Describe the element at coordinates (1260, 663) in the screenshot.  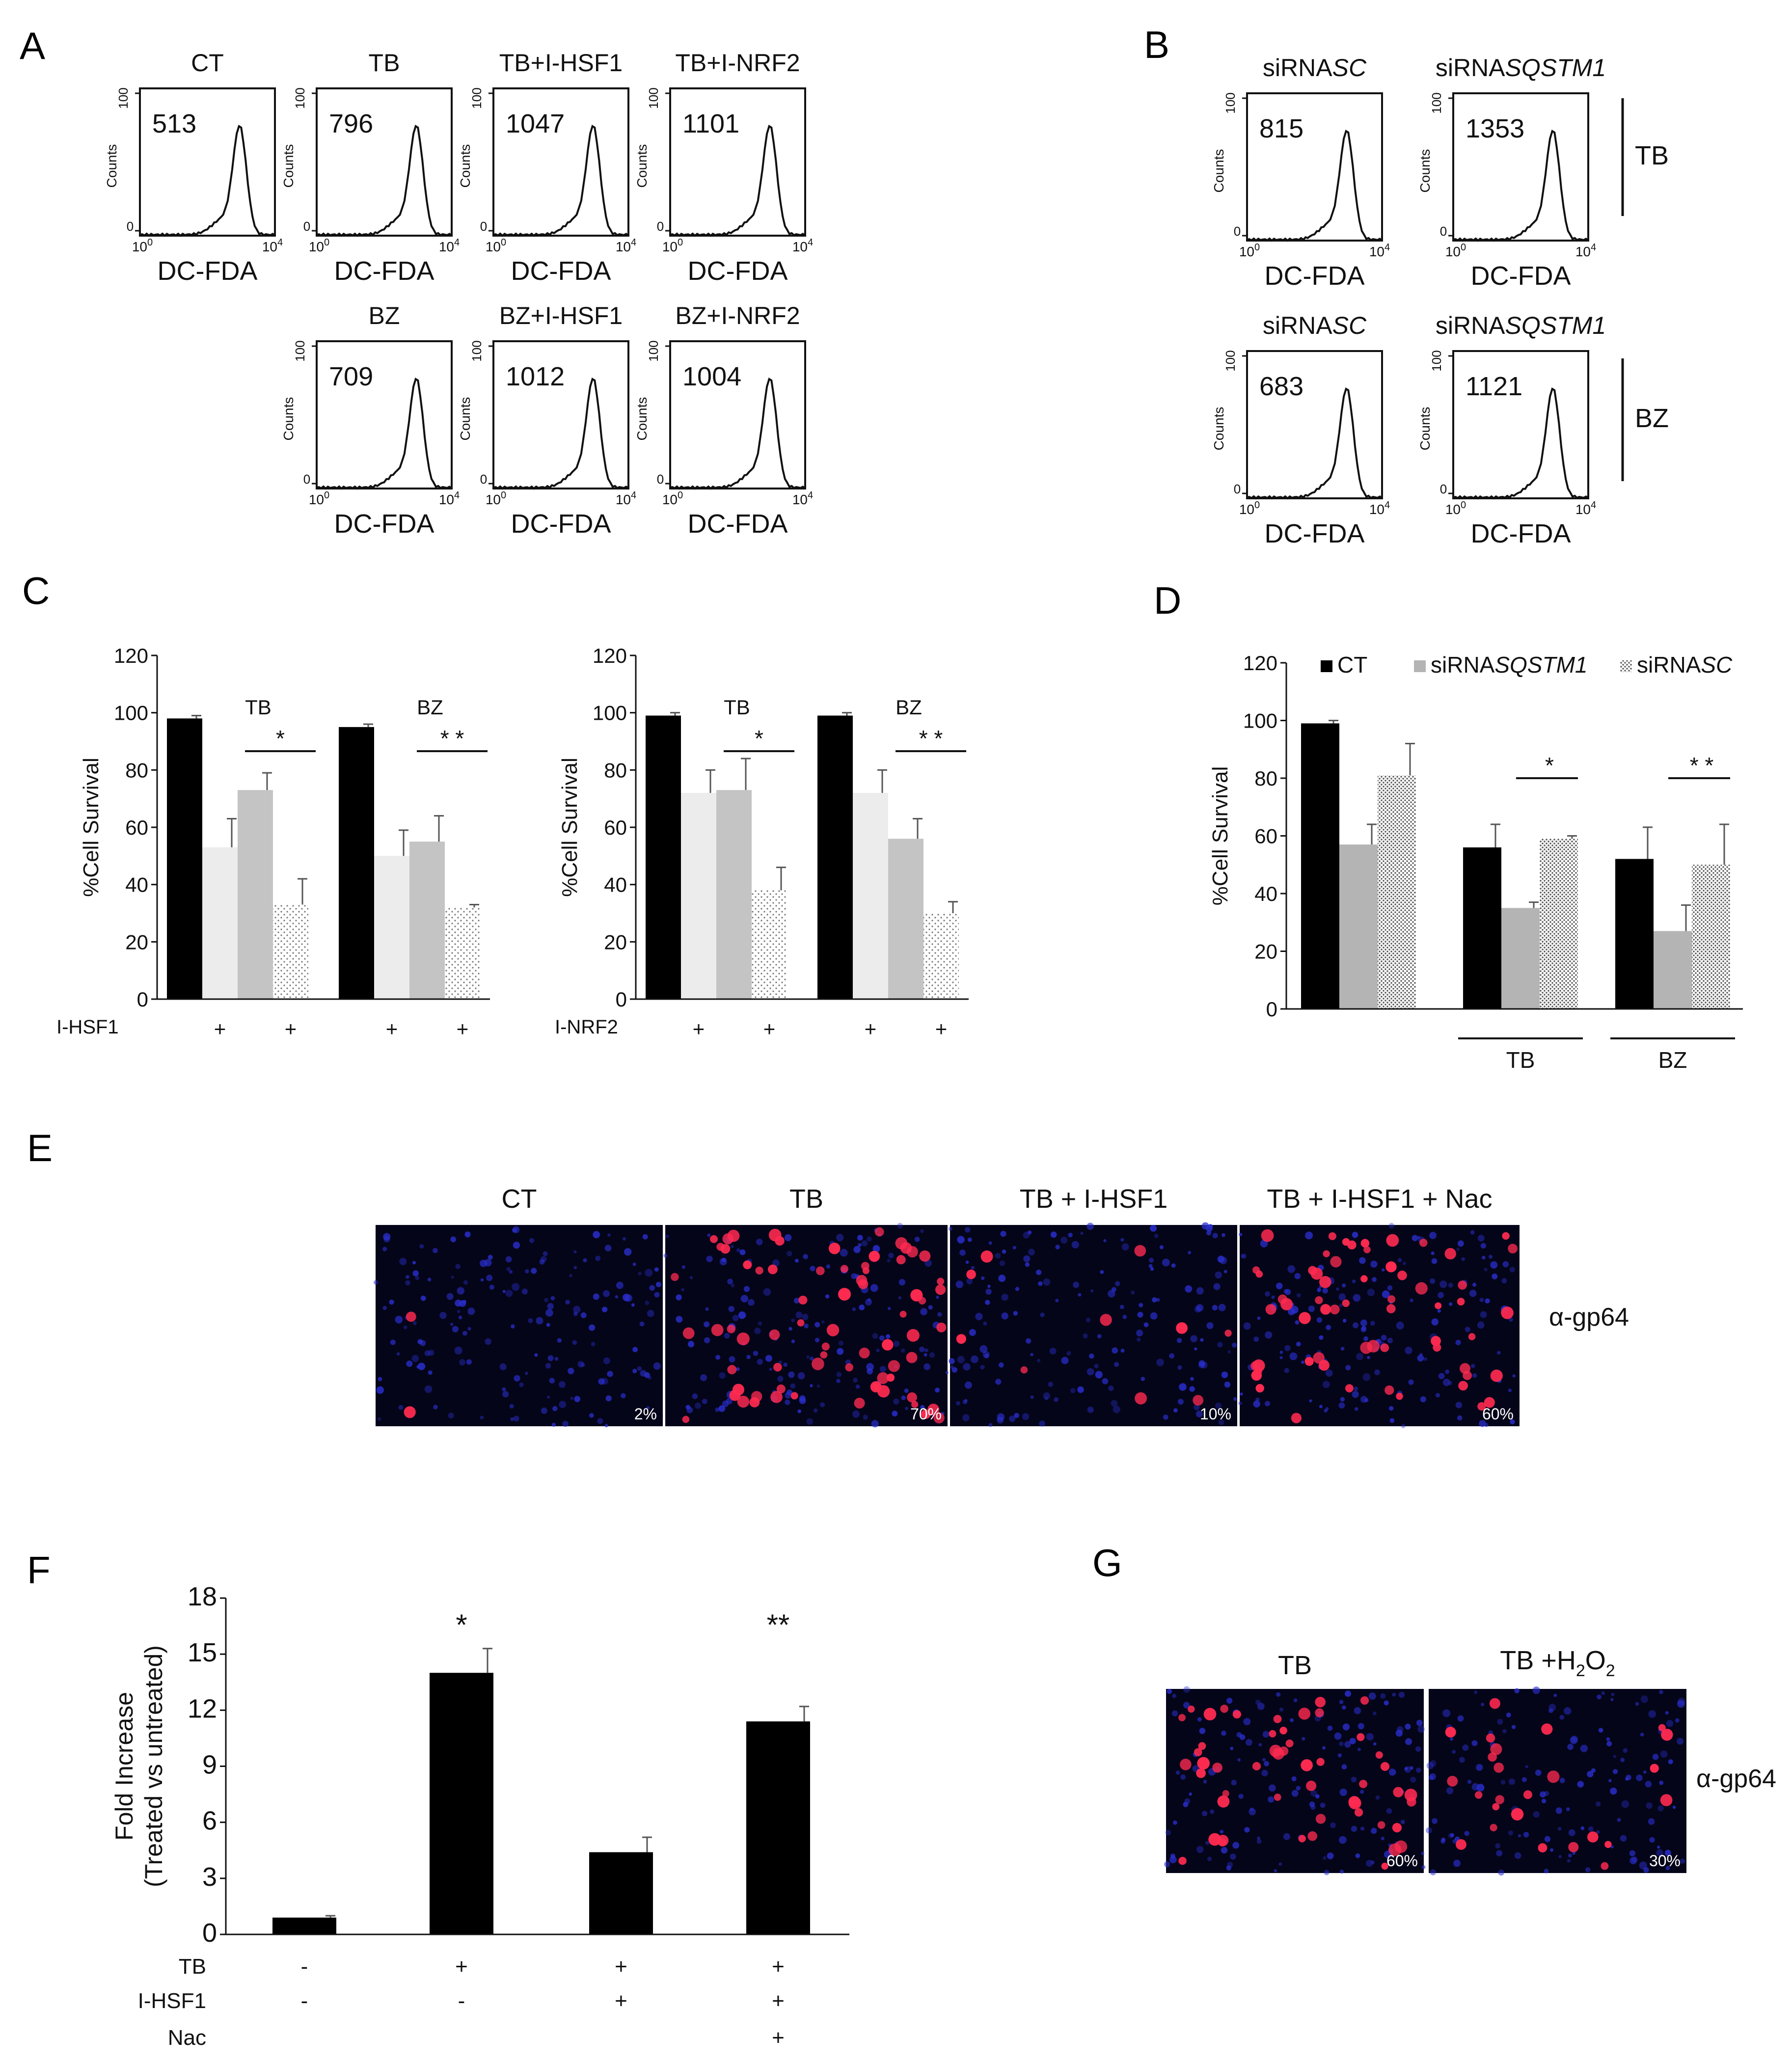
I see `D-ytick-label: 120` at that location.